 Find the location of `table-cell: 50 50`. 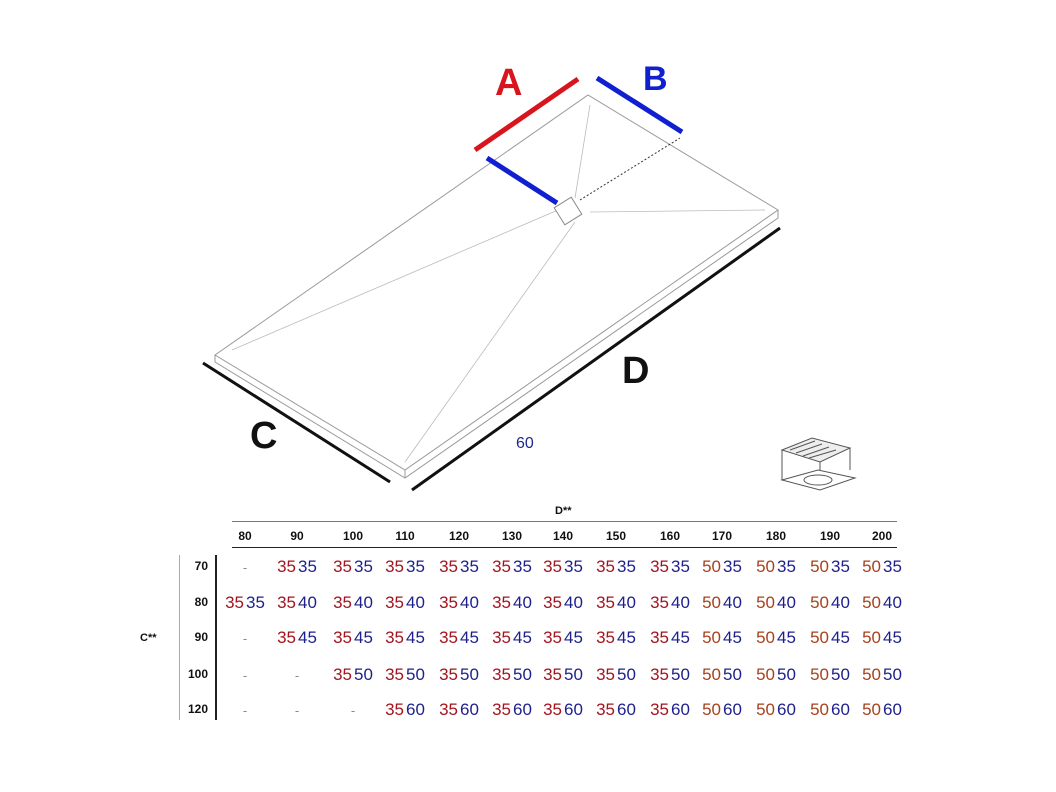

table-cell: 50 50 is located at coordinates (882, 675).